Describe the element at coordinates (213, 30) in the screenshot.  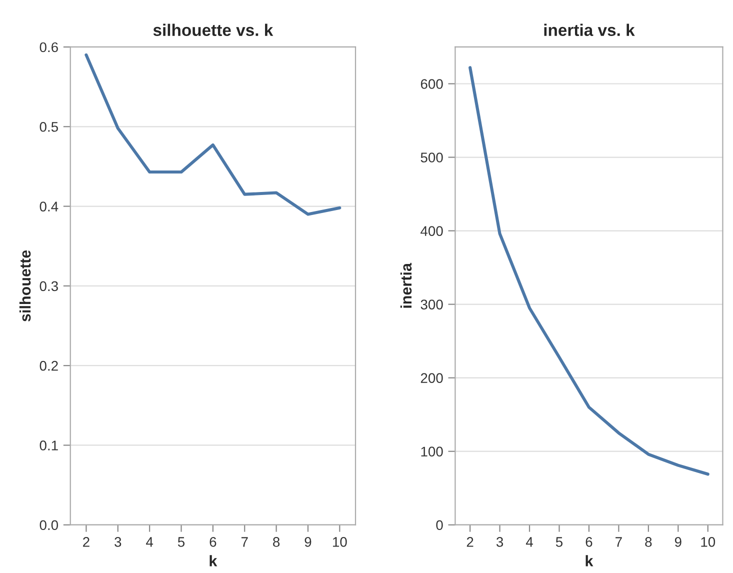
I see `chart-title: silhouette vs. k` at that location.